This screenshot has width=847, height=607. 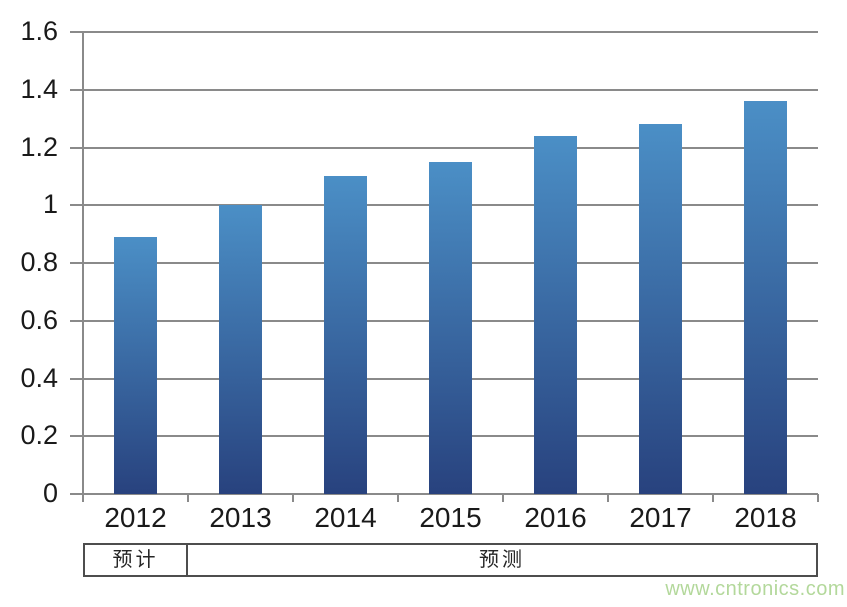 What do you see at coordinates (135, 517) in the screenshot?
I see `x-axis-tick-label: 2012` at bounding box center [135, 517].